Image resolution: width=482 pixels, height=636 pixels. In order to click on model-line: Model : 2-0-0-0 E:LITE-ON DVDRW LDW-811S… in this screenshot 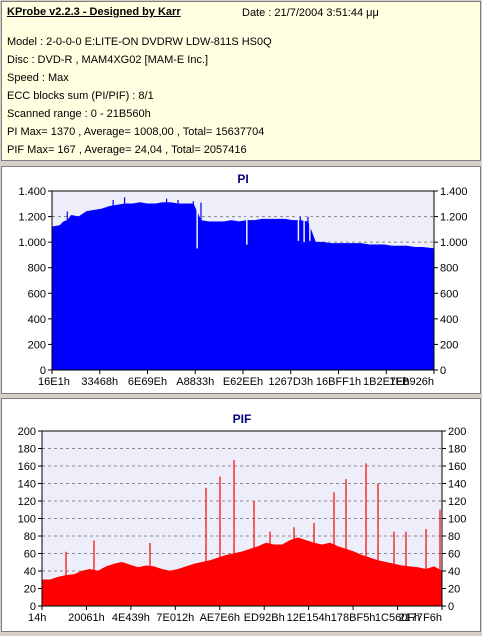, I will do `click(139, 42)`.